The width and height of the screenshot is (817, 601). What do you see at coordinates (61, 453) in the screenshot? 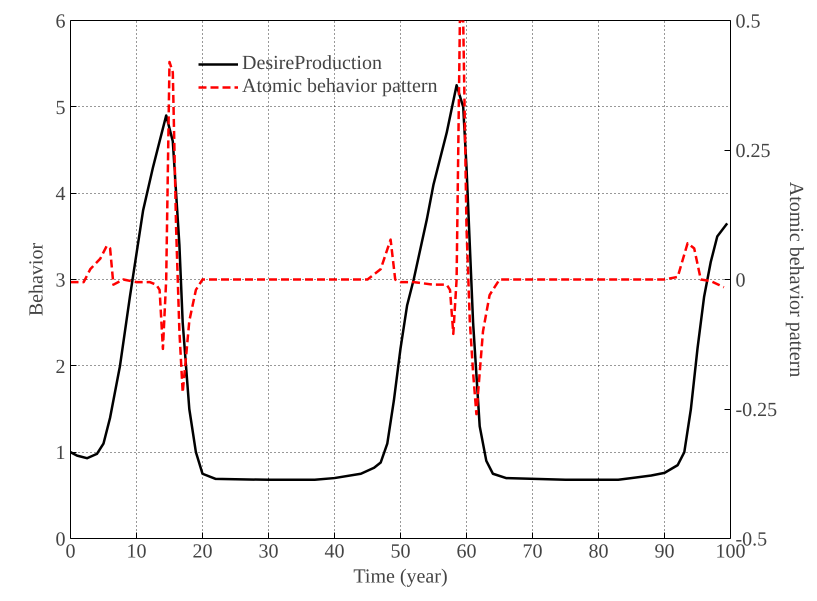
I see `y-tick-label: 1` at bounding box center [61, 453].